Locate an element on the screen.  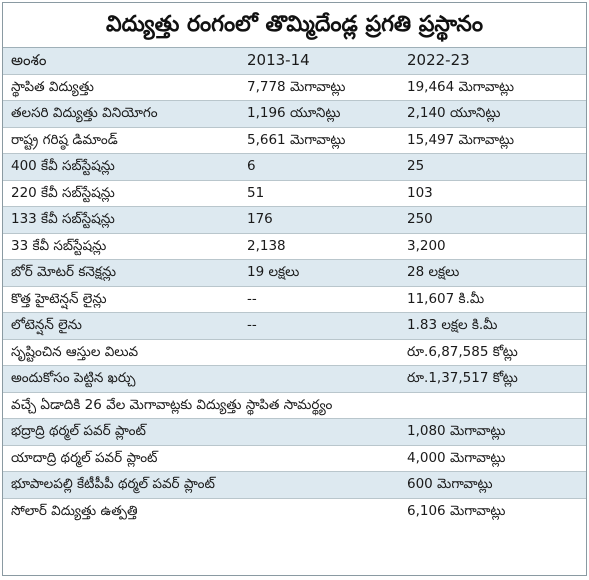
value-2022-23: 19,464 మెగావాట్లు is located at coordinates (461, 86).